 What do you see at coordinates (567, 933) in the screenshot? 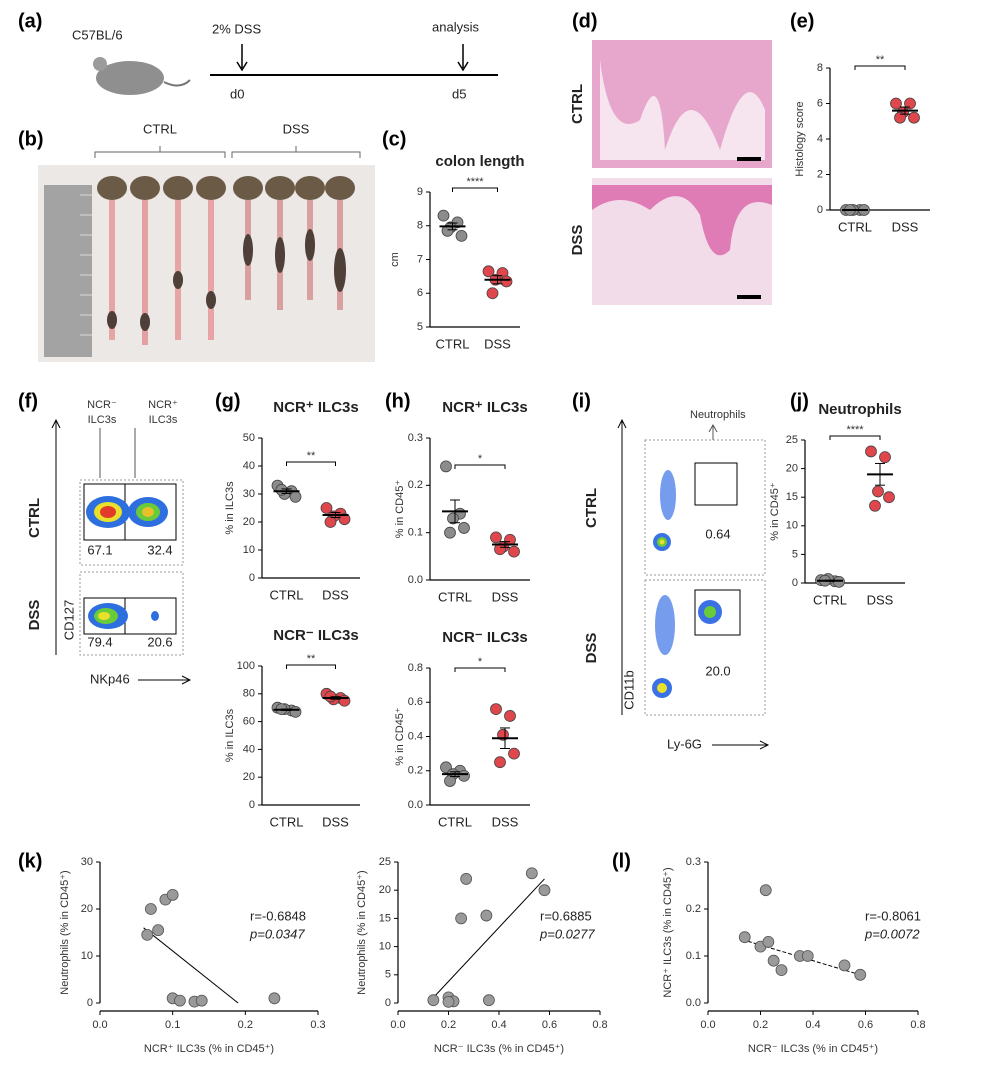
I see `annotation: p=0.0277` at bounding box center [567, 933].